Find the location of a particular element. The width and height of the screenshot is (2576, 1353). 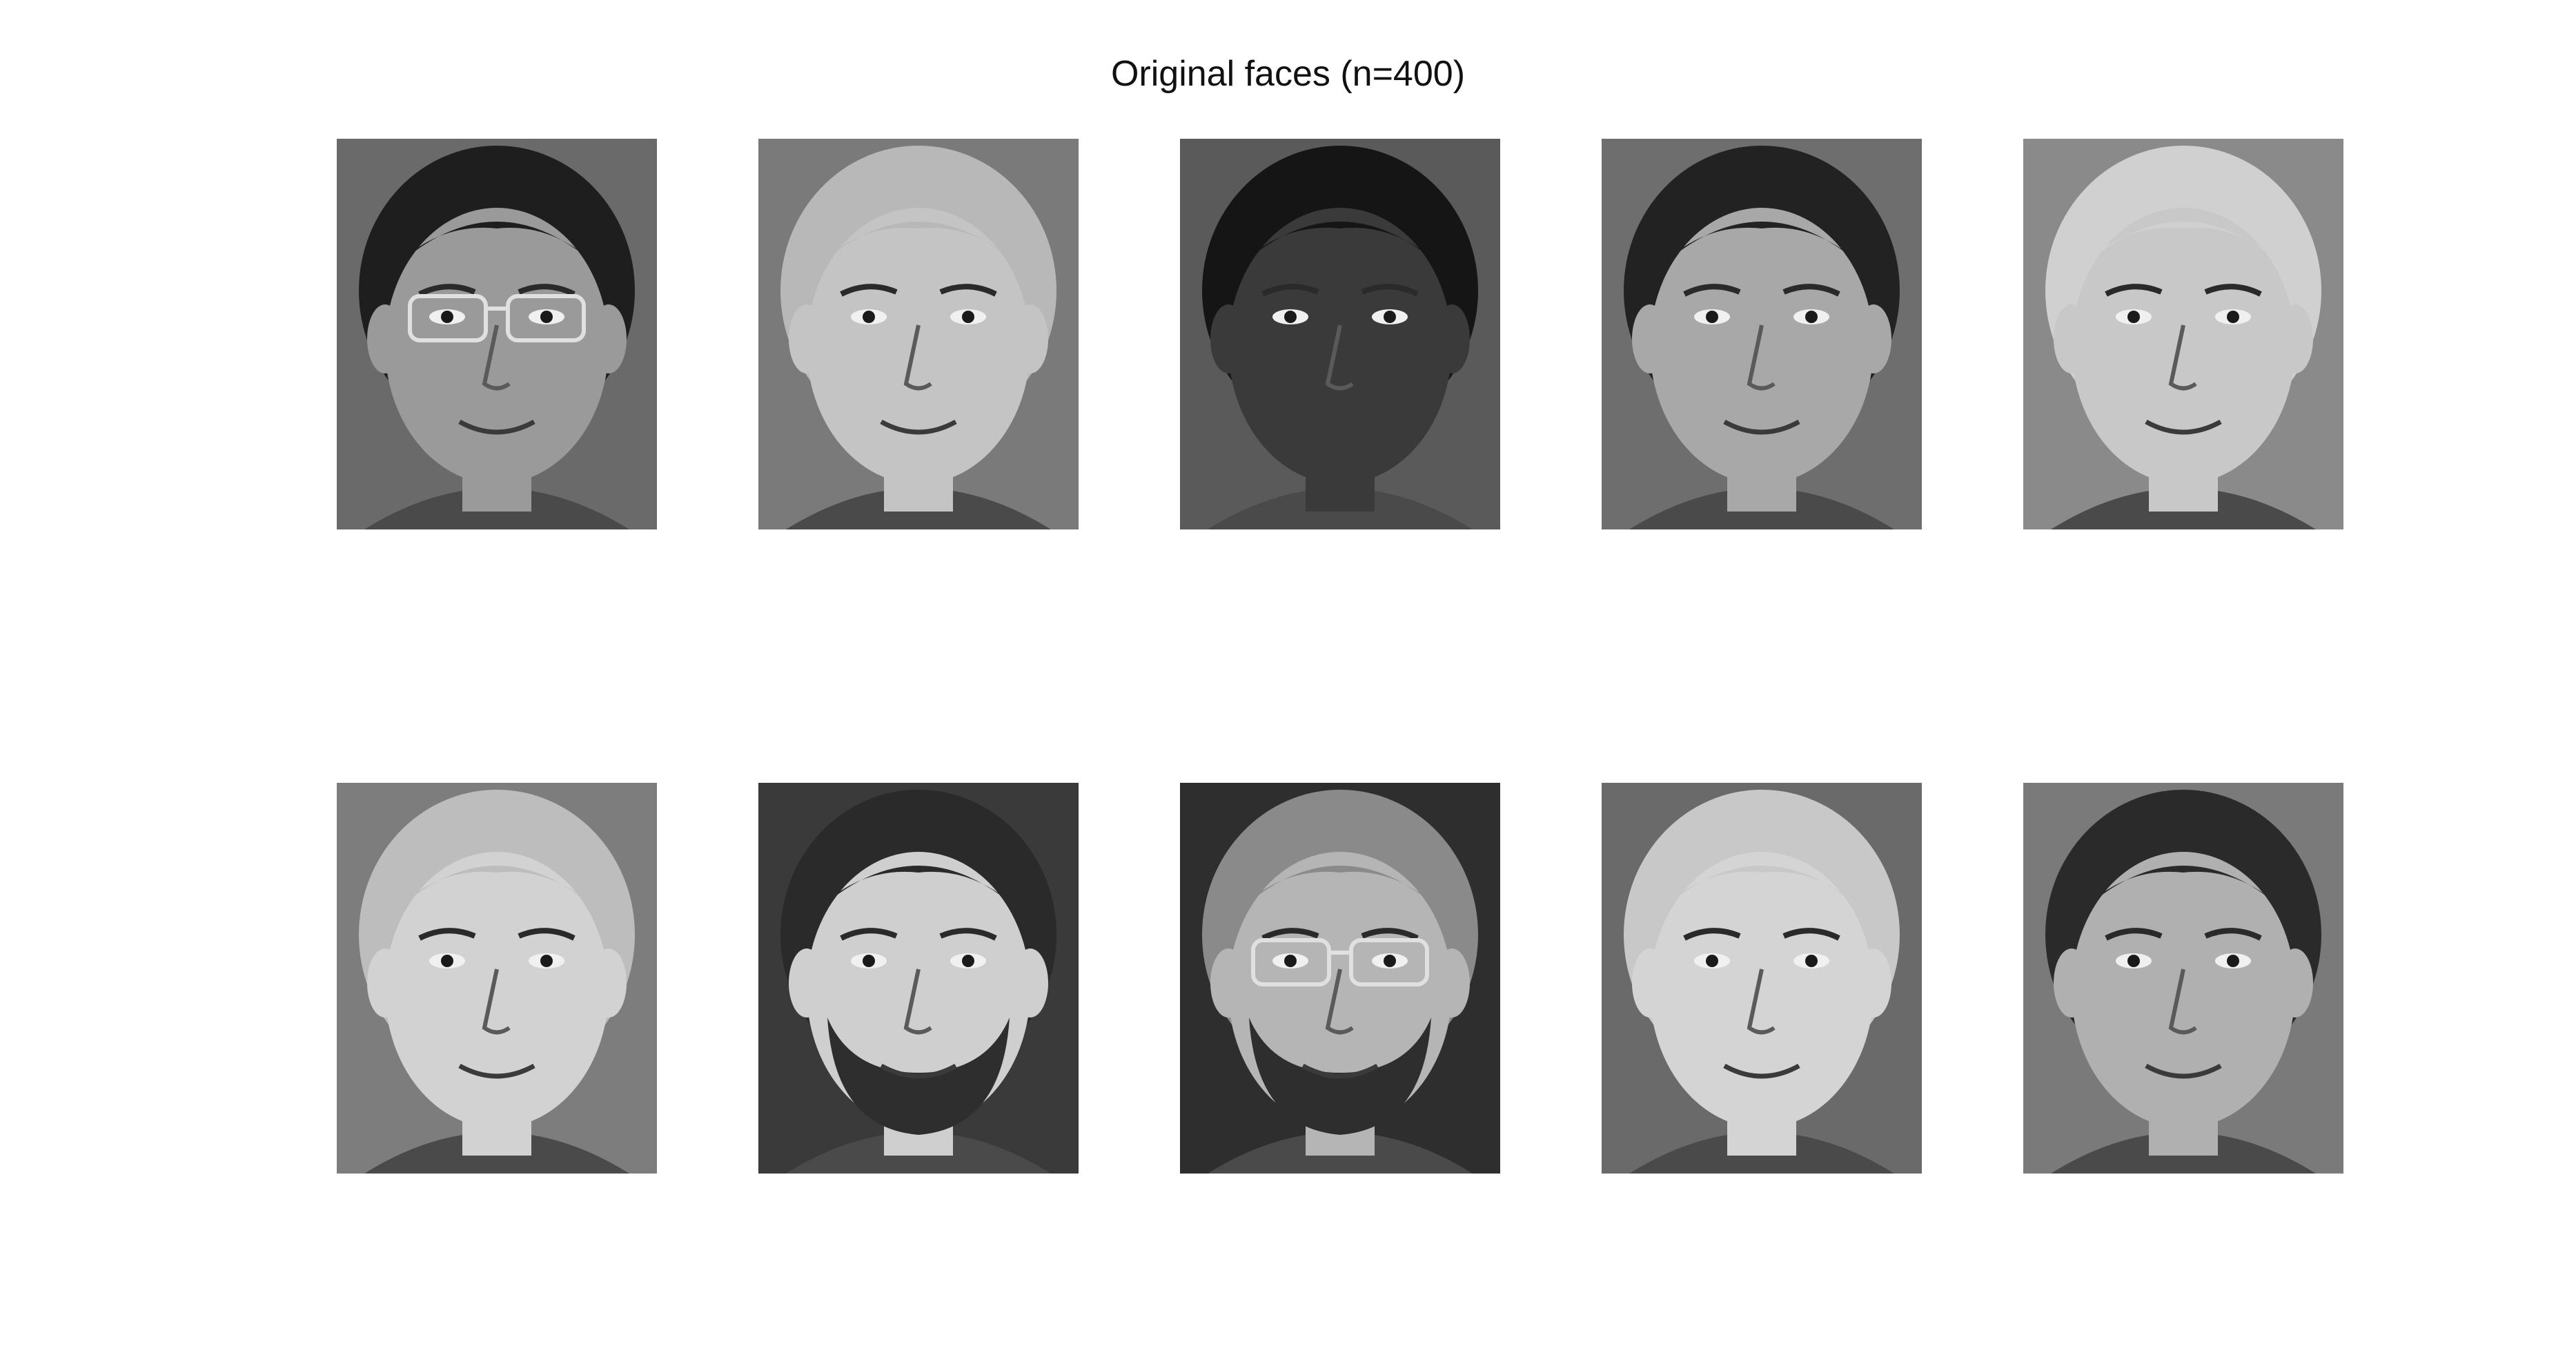

figure-title: Original faces (n=400) is located at coordinates (1288, 74).